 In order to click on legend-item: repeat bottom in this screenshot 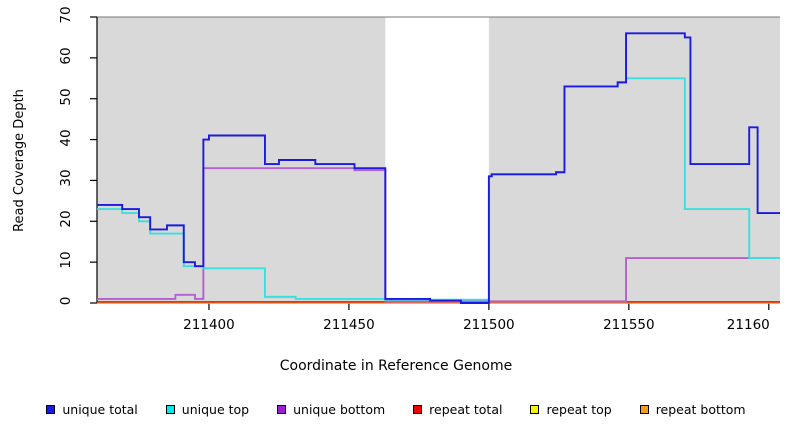, I will do `click(692, 409)`.